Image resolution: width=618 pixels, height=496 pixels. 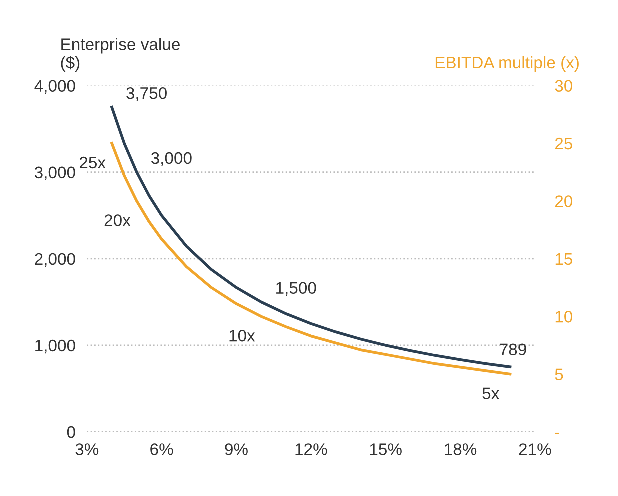 I want to click on y-tick-label: 0, so click(x=71, y=432).